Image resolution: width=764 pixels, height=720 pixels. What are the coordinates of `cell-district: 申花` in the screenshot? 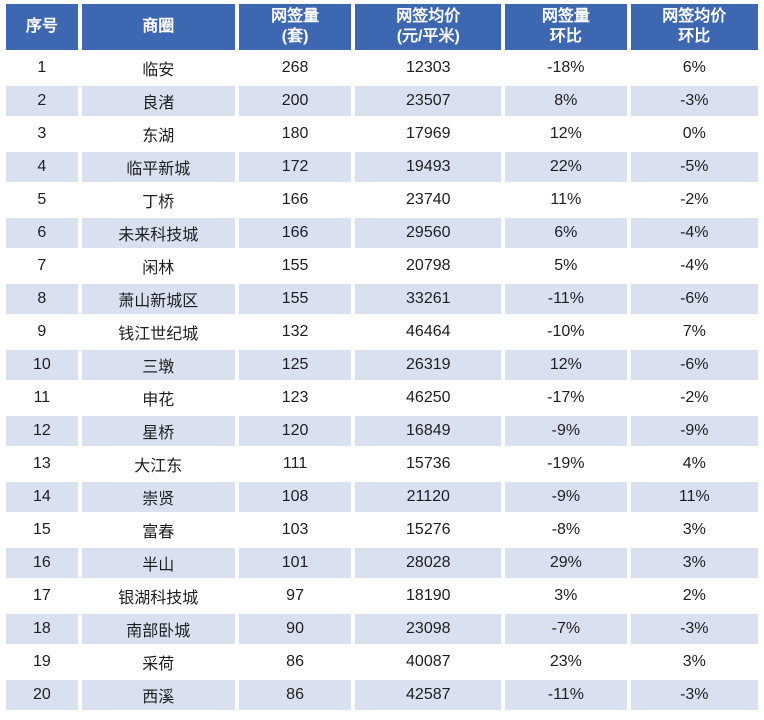 It's located at (158, 398).